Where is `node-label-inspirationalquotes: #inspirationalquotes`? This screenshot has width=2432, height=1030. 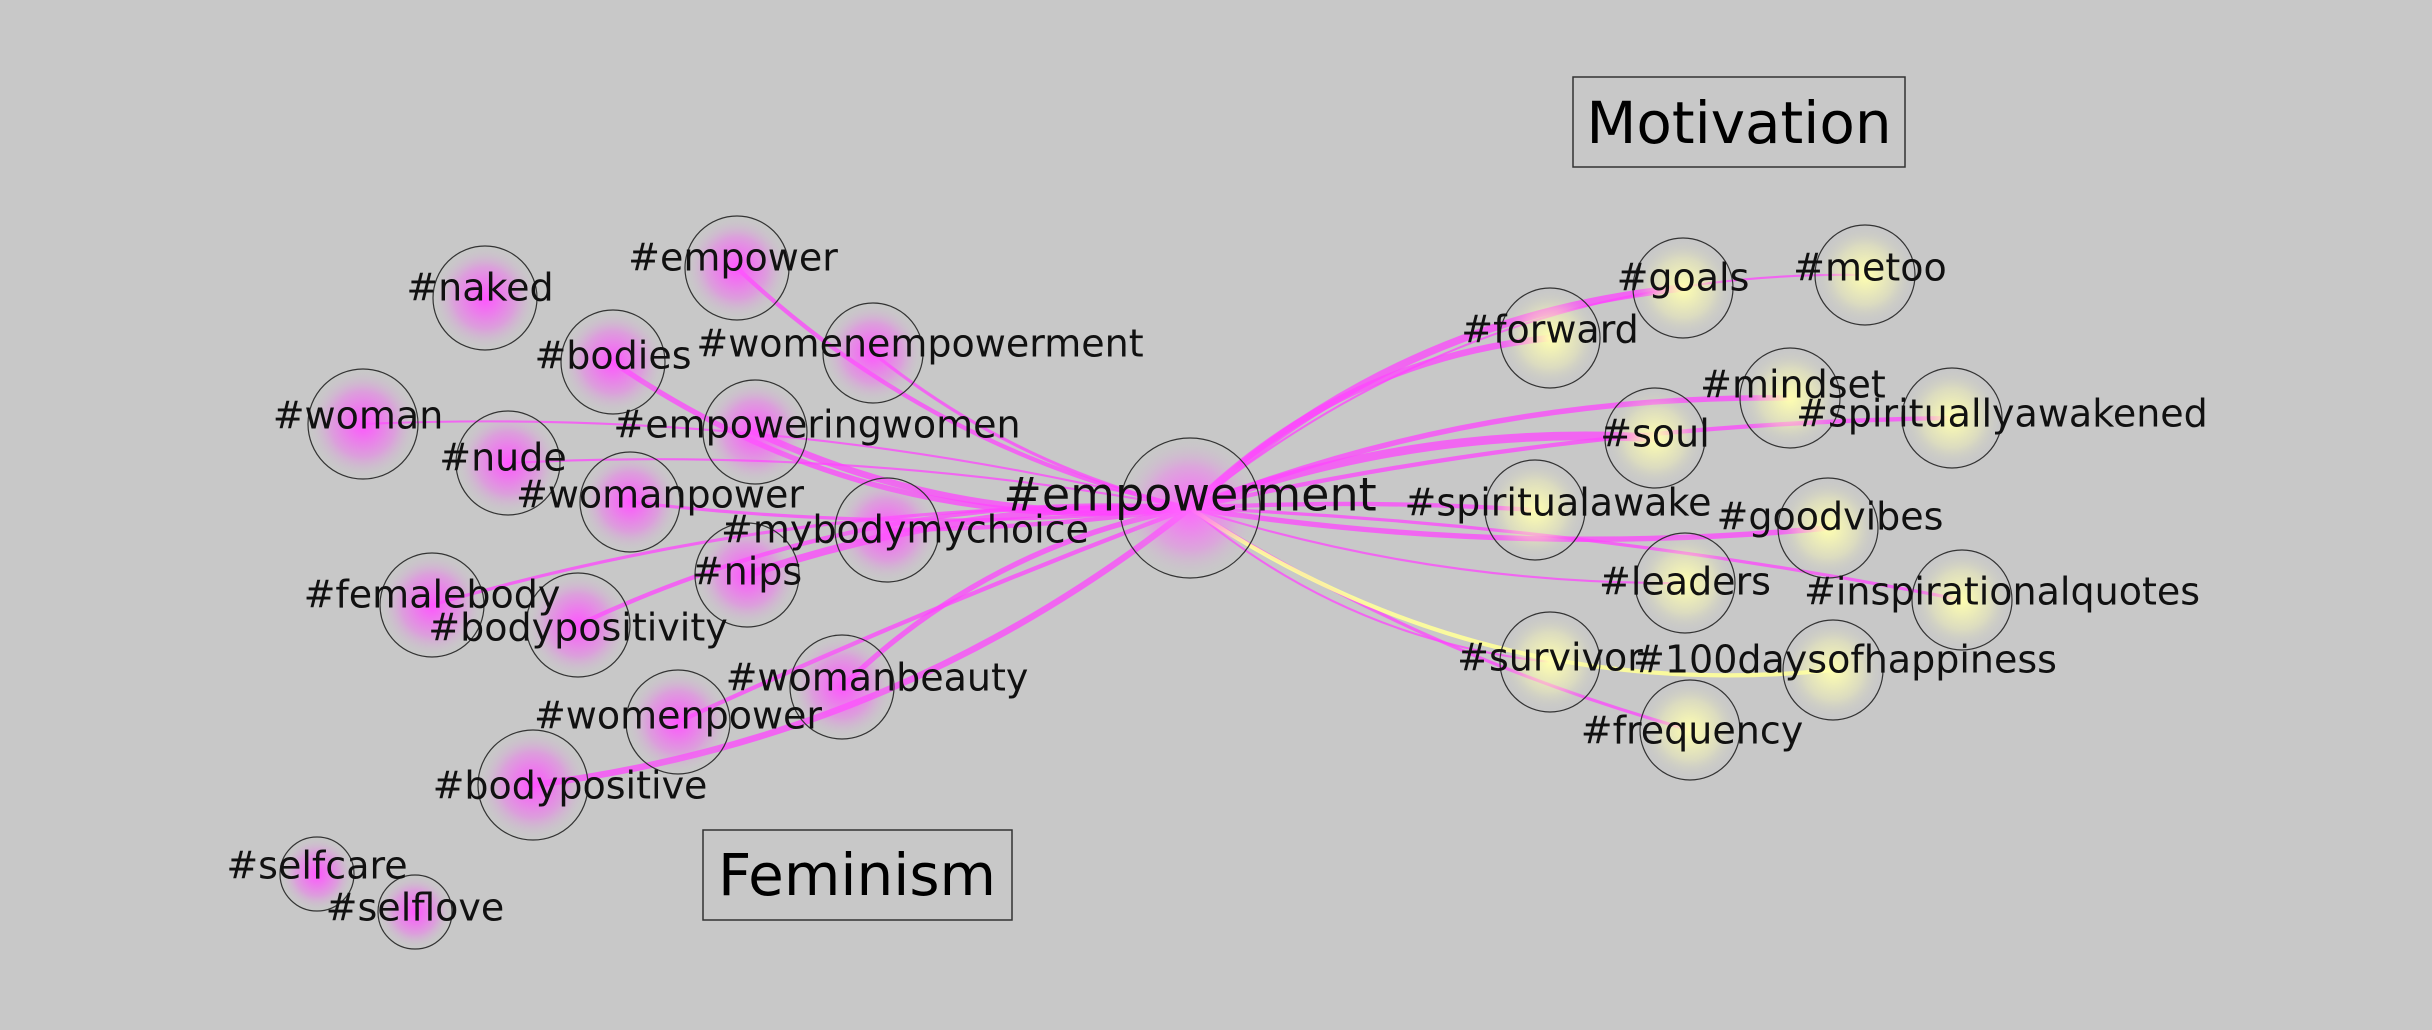
node-label-inspirationalquotes: #inspirationalquotes is located at coordinates (2002, 592).